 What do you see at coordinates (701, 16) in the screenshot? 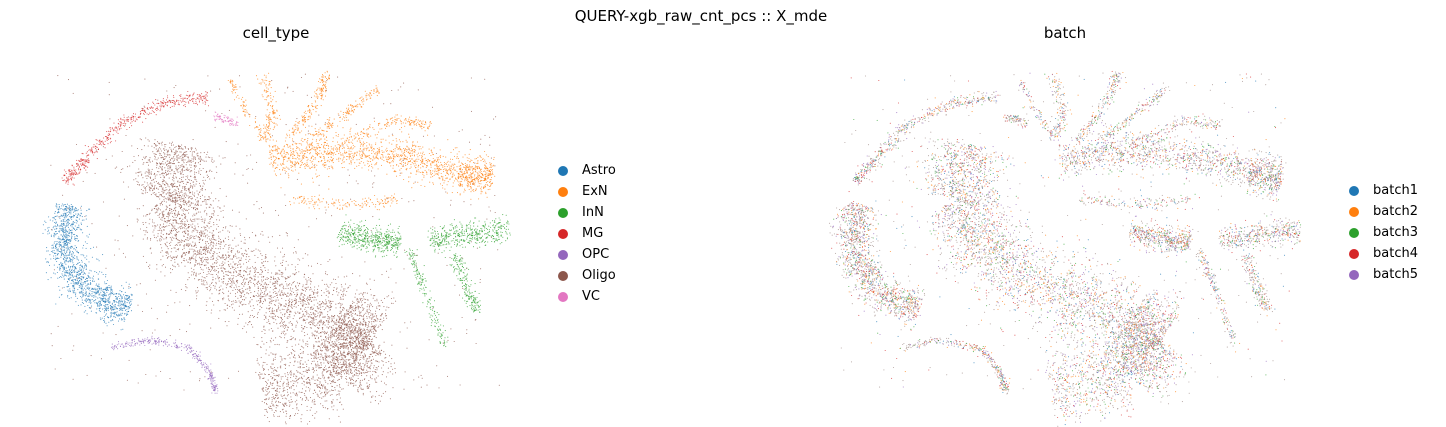
I see `figure-suptitle: QUERY-xgb_raw_cnt_pcs :: X_mde` at bounding box center [701, 16].